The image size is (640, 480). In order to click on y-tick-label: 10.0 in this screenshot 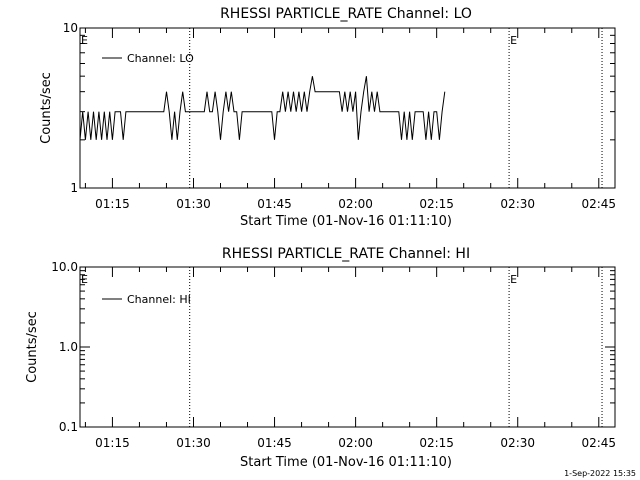, I will do `click(64, 267)`.